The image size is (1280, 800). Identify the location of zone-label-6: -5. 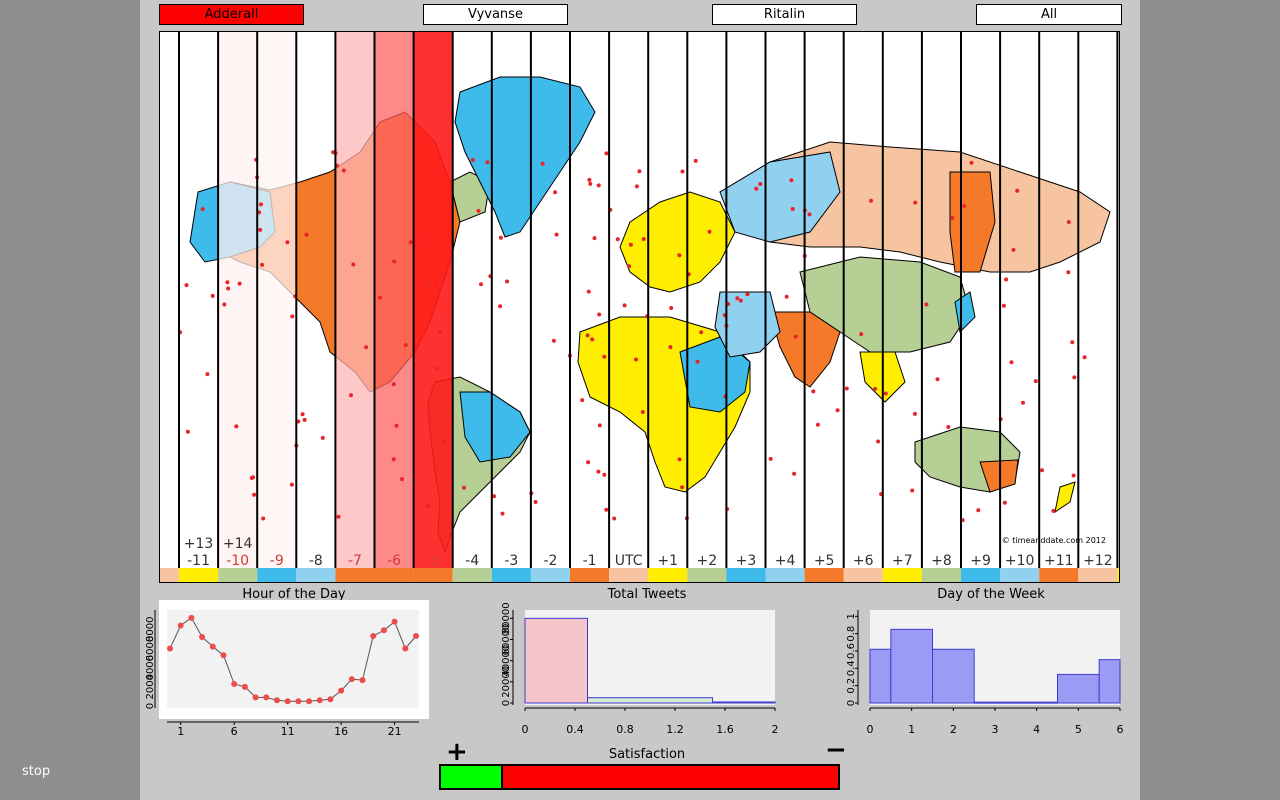
(433, 561).